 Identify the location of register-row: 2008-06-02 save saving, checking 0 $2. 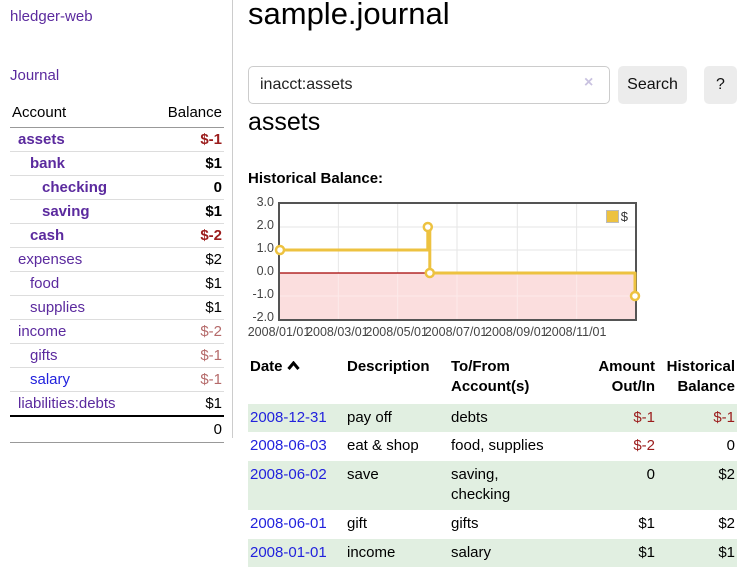
(492, 485).